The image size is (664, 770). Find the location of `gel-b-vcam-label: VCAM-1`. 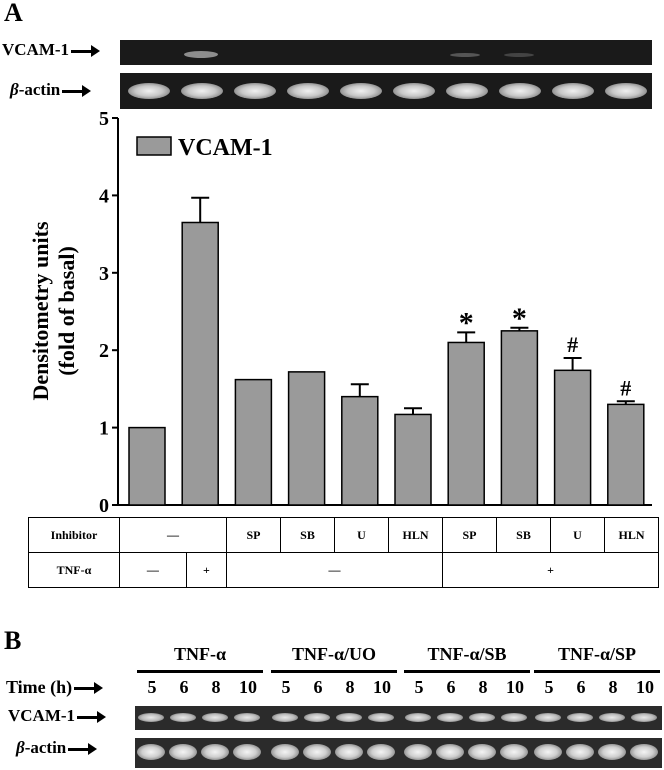

gel-b-vcam-label: VCAM-1 is located at coordinates (57, 716).